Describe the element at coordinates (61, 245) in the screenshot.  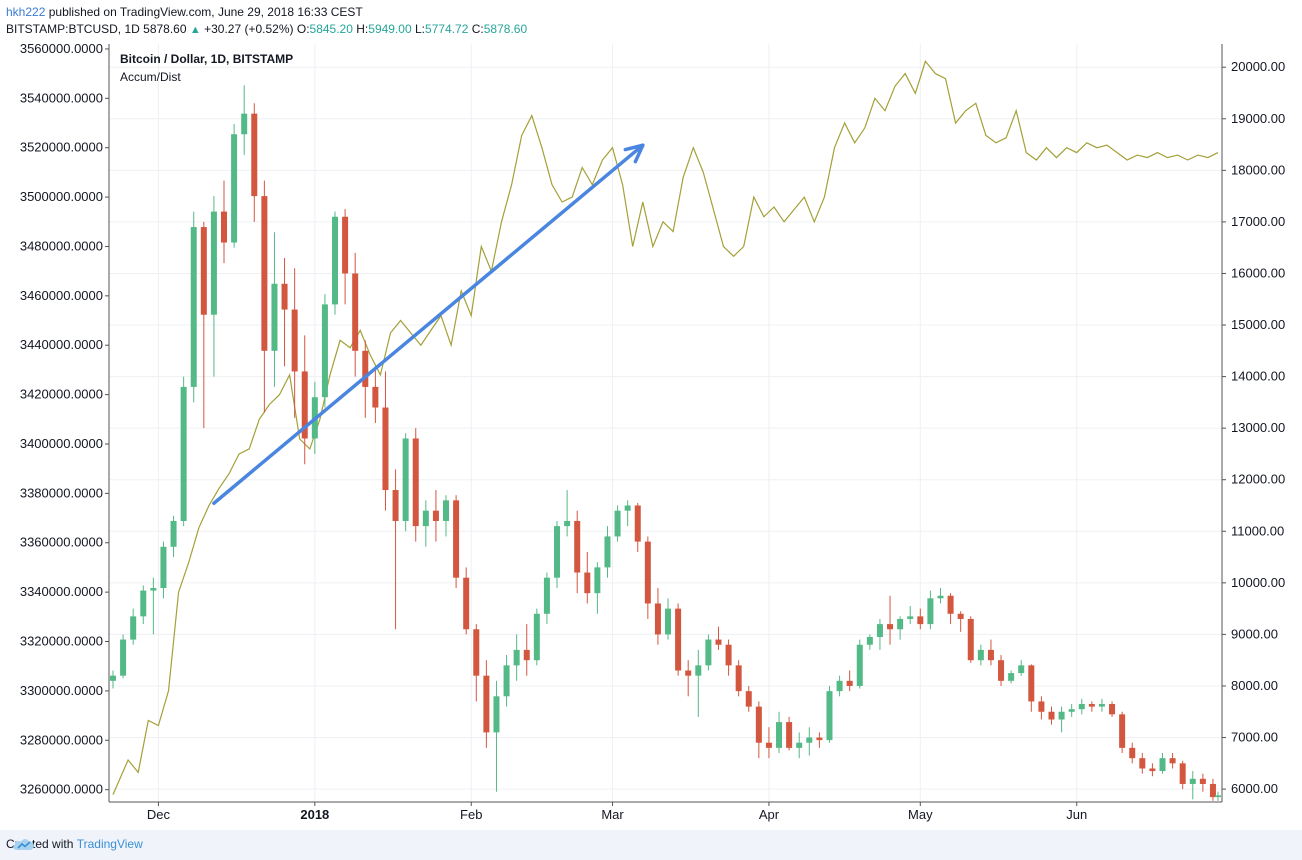
I see `left-tick-label: 3480000.0000` at that location.